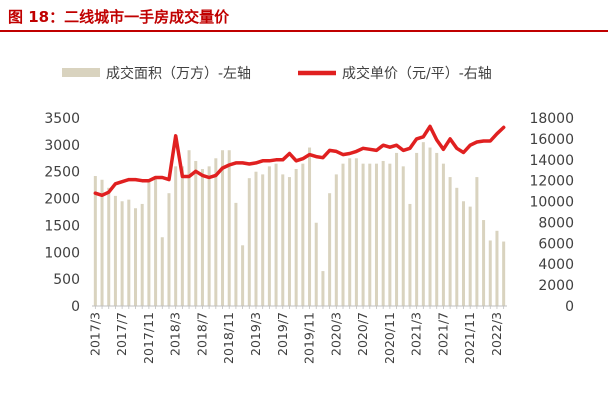 This screenshot has height=404, width=608. Describe the element at coordinates (551, 203) in the screenshot. I see `right-tick-label: 10000` at that location.